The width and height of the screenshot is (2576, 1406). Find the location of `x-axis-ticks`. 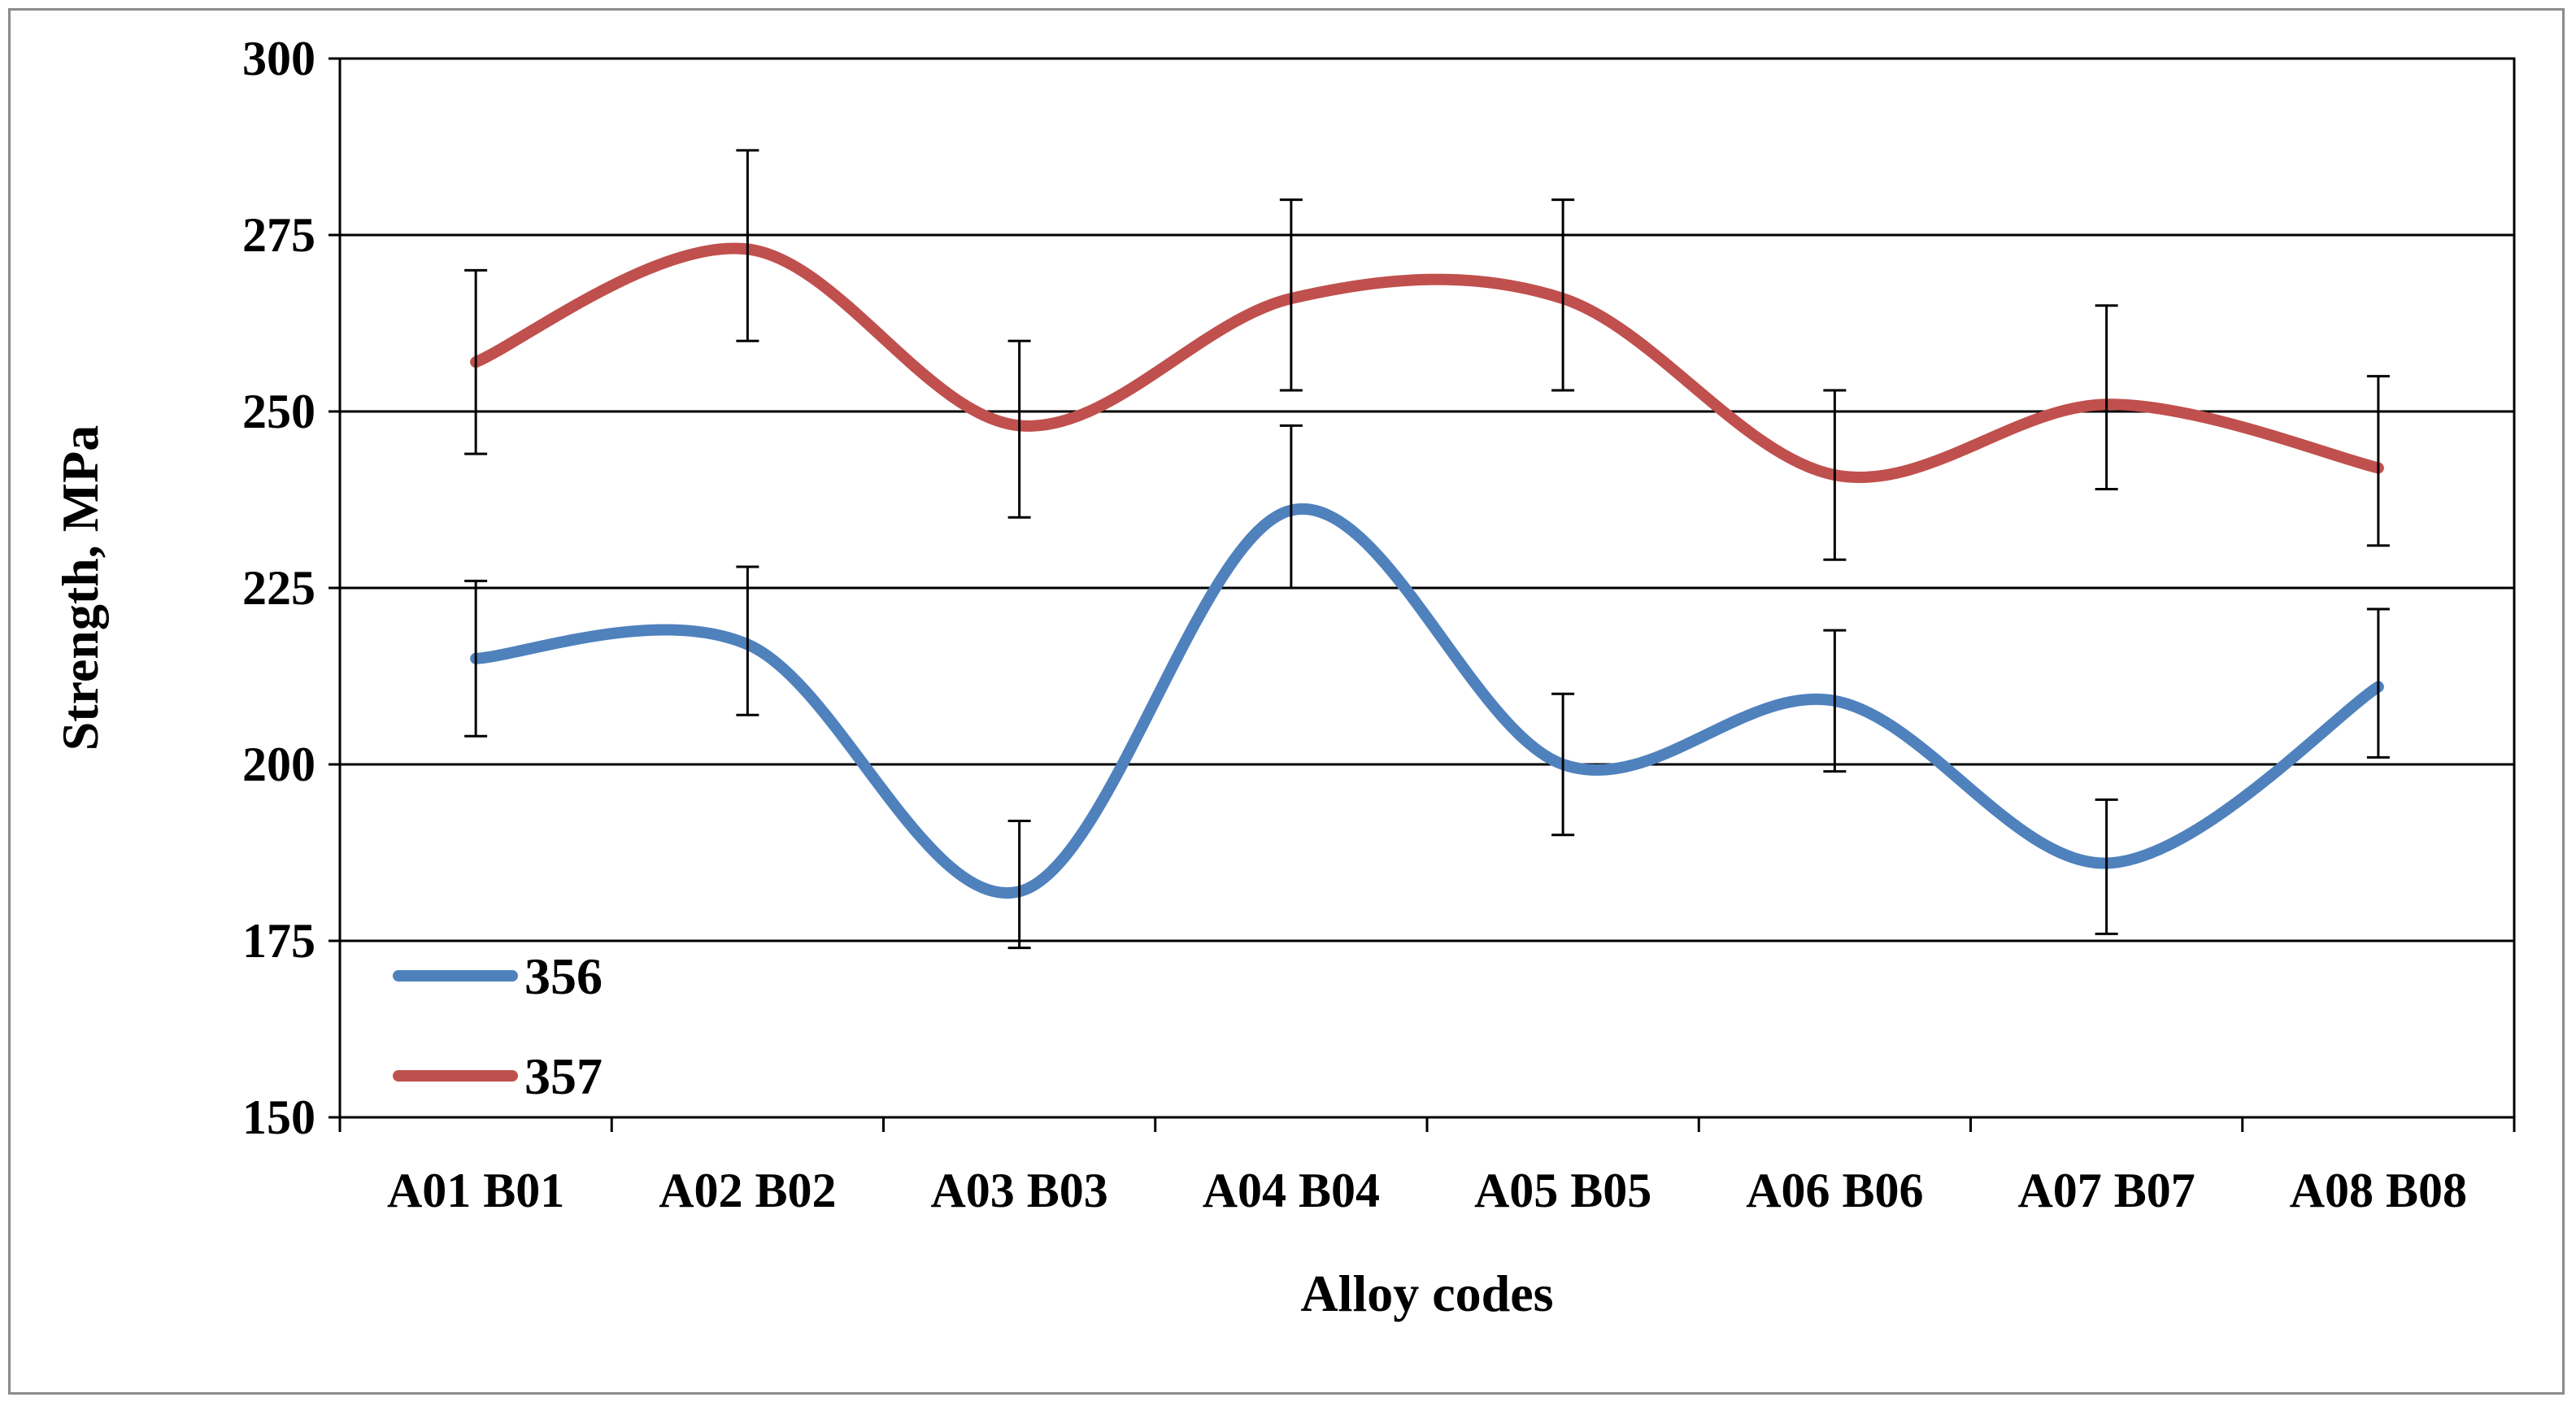

x-axis-ticks is located at coordinates (1427, 1125).